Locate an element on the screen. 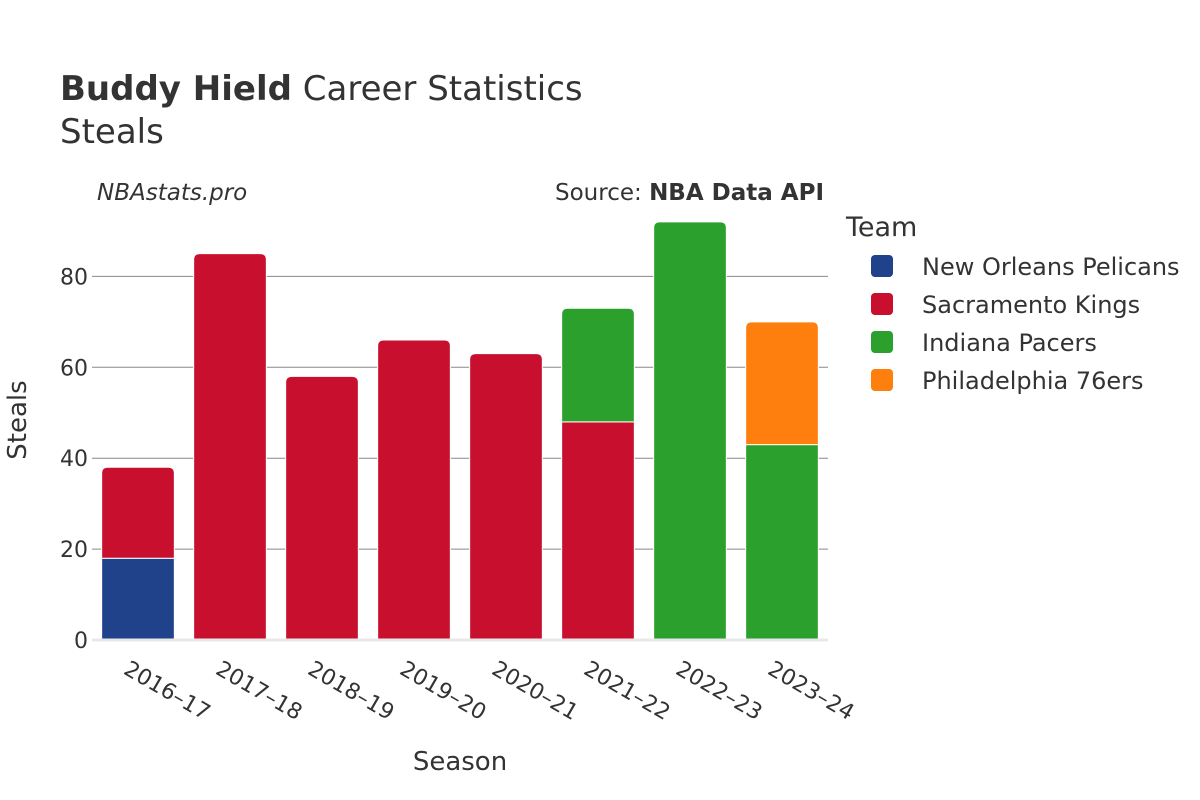 This screenshot has height=800, width=1200. y-tick-label: 20 is located at coordinates (74, 550).